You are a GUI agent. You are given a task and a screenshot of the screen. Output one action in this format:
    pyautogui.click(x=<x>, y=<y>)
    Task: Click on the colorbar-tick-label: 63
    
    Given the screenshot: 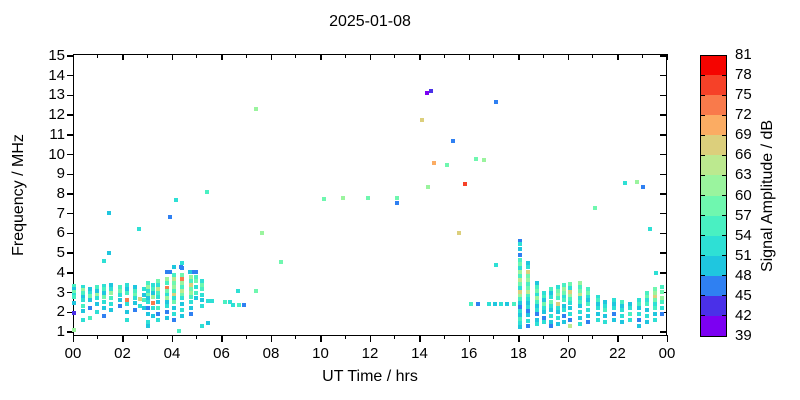 What is the action you would take?
    pyautogui.click(x=743, y=175)
    